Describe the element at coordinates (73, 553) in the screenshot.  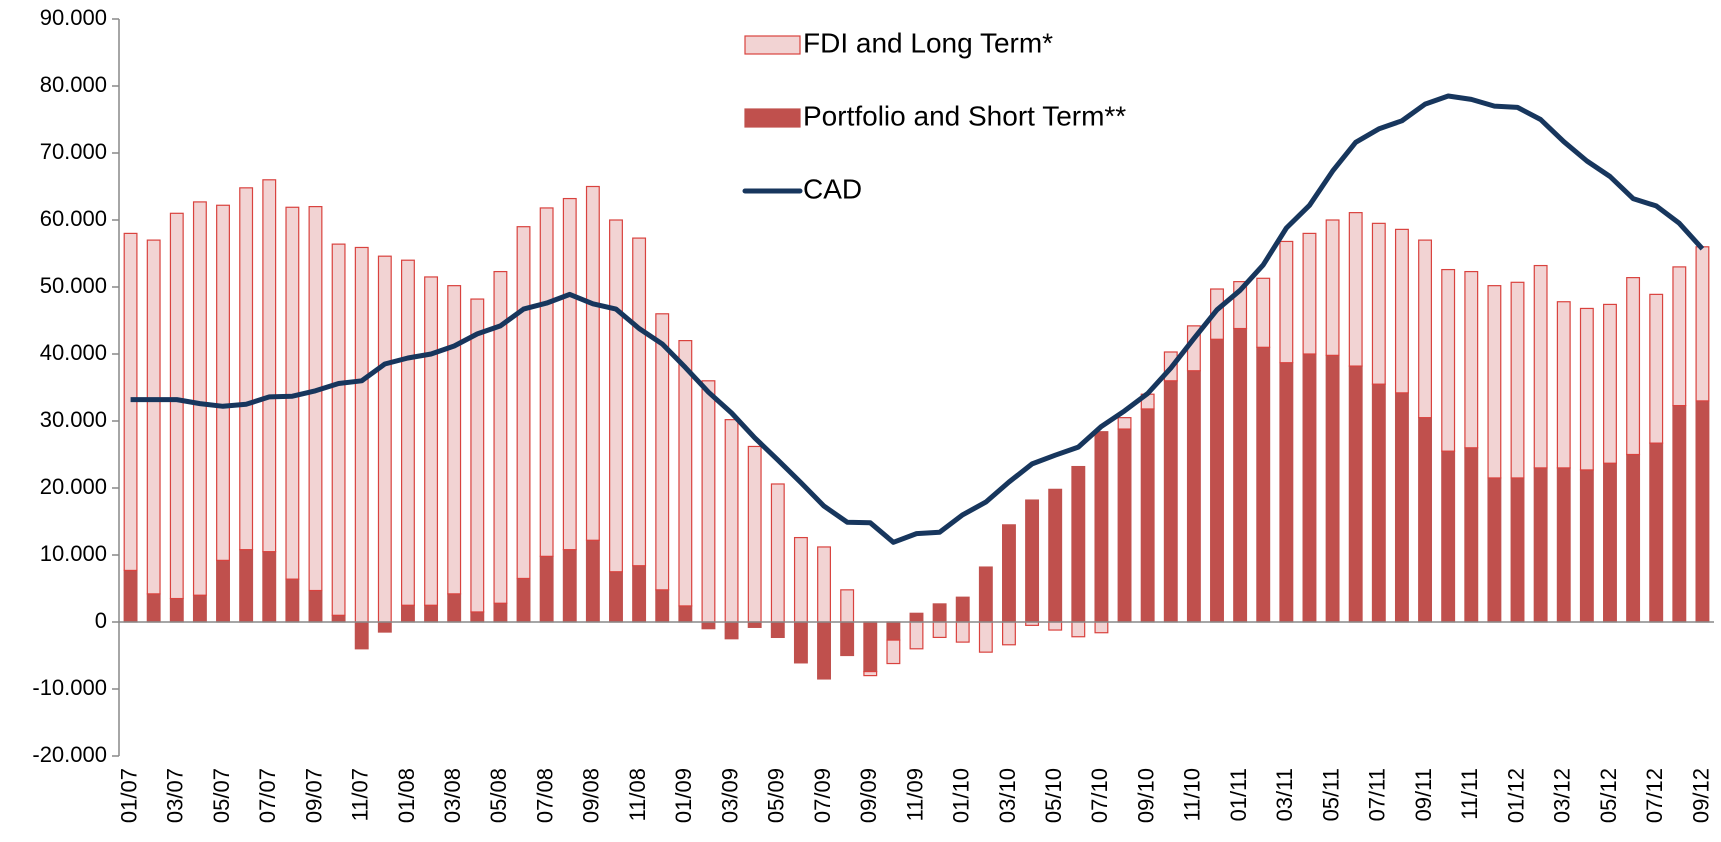
I see `y-tick-label: 10.000` at that location.